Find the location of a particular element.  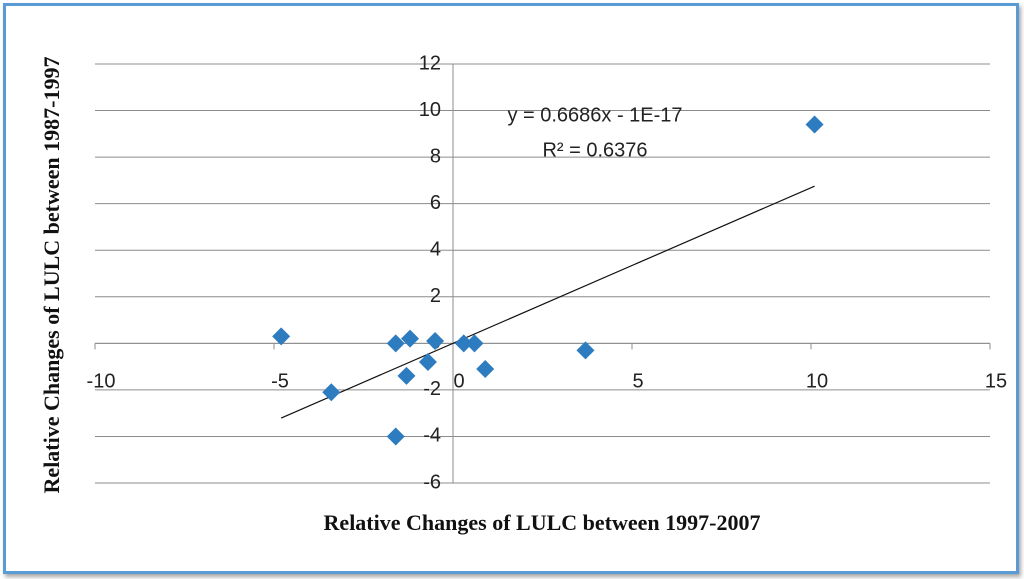

y-tick-label: 2 is located at coordinates (435, 296).